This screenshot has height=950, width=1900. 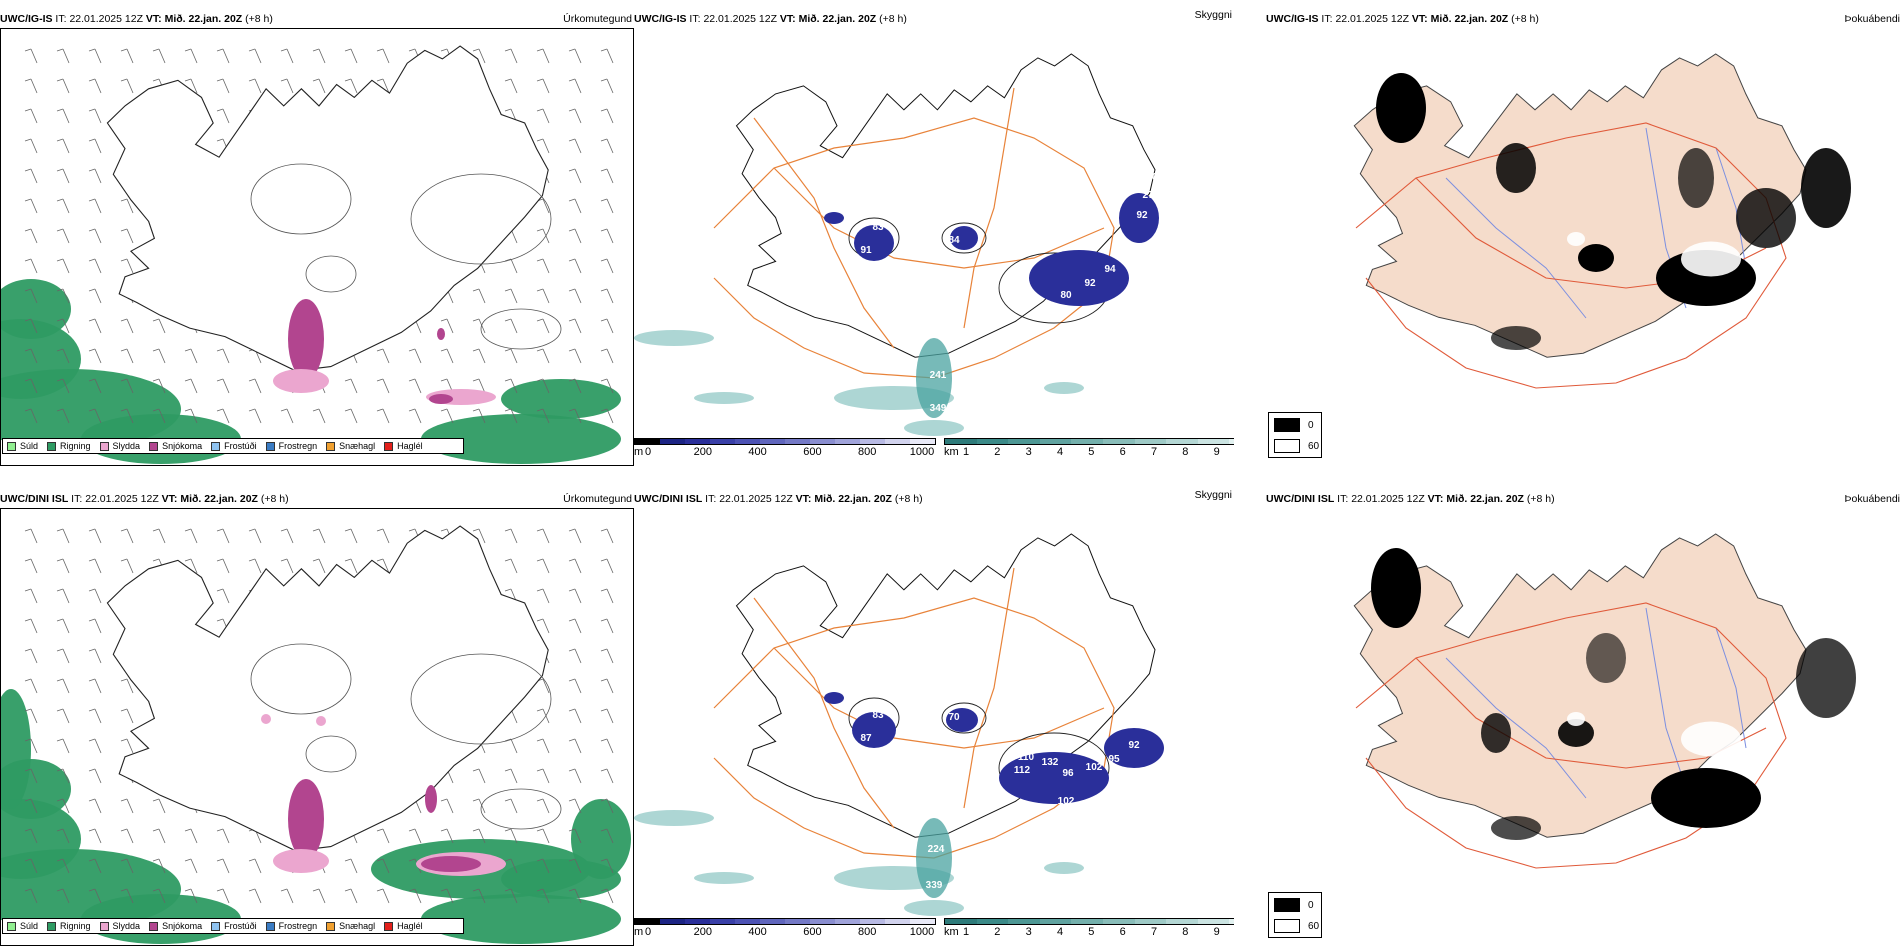 What do you see at coordinates (660, 19) in the screenshot?
I see `model-name: UWC/IG-IS` at bounding box center [660, 19].